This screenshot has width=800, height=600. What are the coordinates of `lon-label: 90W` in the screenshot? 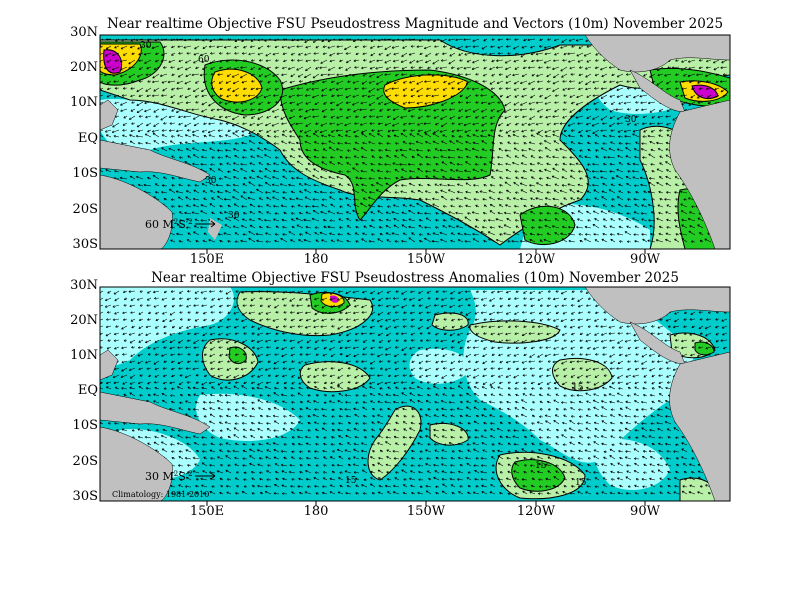 It's located at (645, 259).